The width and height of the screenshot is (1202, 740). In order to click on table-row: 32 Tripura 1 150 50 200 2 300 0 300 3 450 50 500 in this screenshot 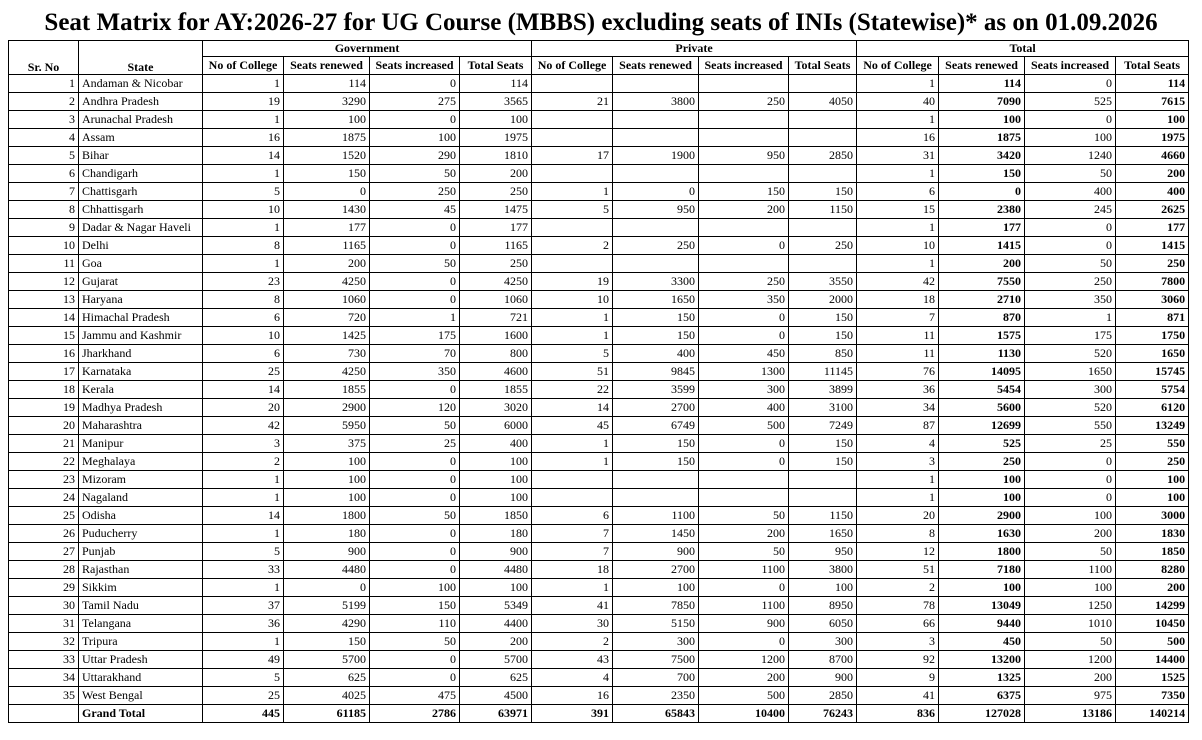, I will do `click(599, 641)`.